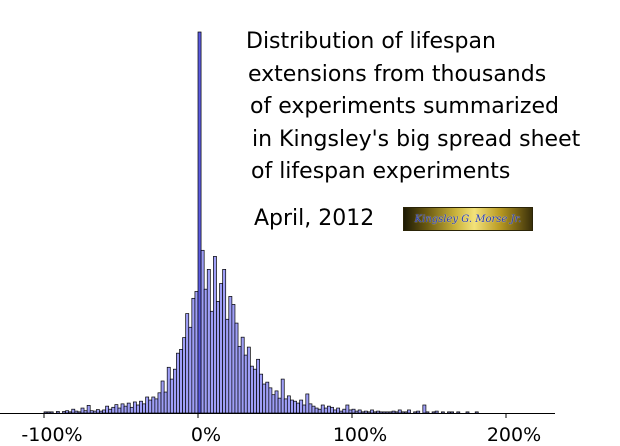  I want to click on title-line-1: Distribution of lifespan, so click(371, 41).